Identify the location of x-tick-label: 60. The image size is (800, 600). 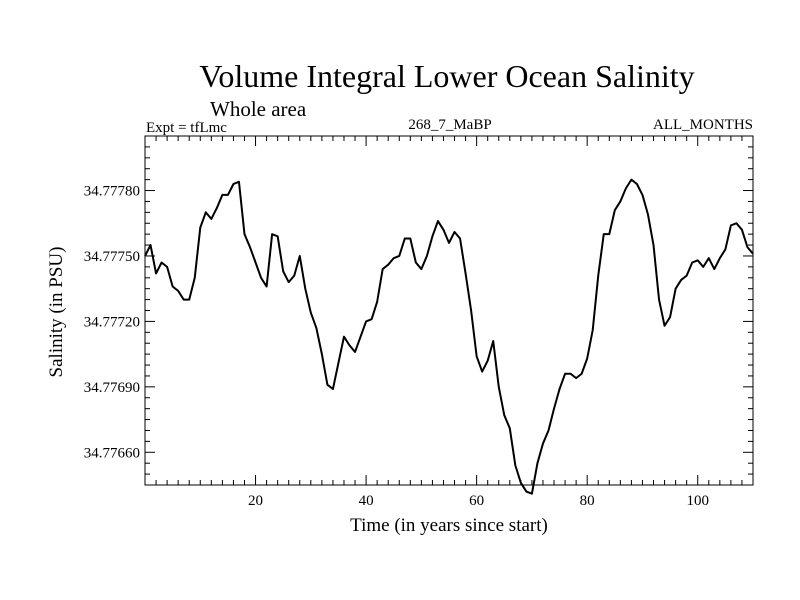
(476, 501).